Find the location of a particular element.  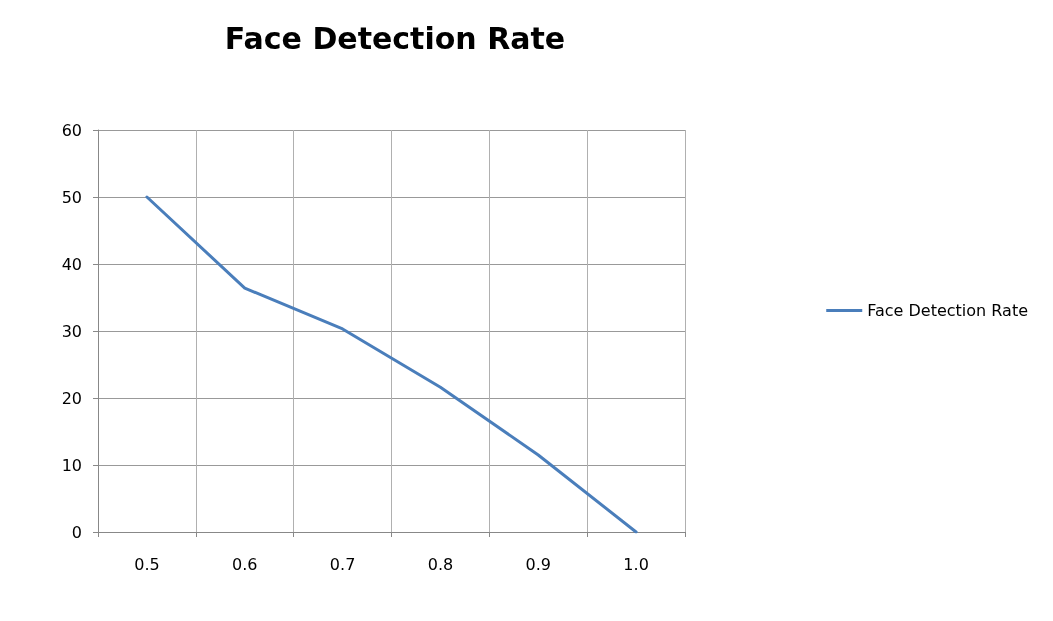

x-tick-label: 0.8 is located at coordinates (440, 564).